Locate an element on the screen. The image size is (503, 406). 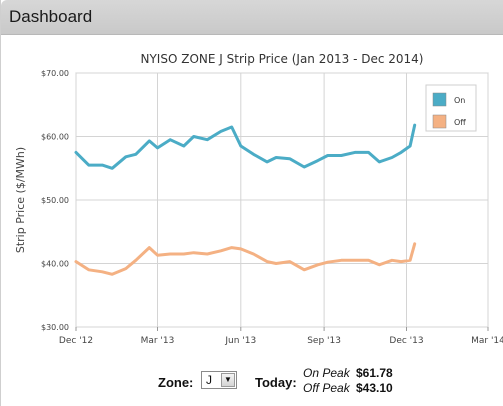
zone-select: J ▼ is located at coordinates (219, 380).